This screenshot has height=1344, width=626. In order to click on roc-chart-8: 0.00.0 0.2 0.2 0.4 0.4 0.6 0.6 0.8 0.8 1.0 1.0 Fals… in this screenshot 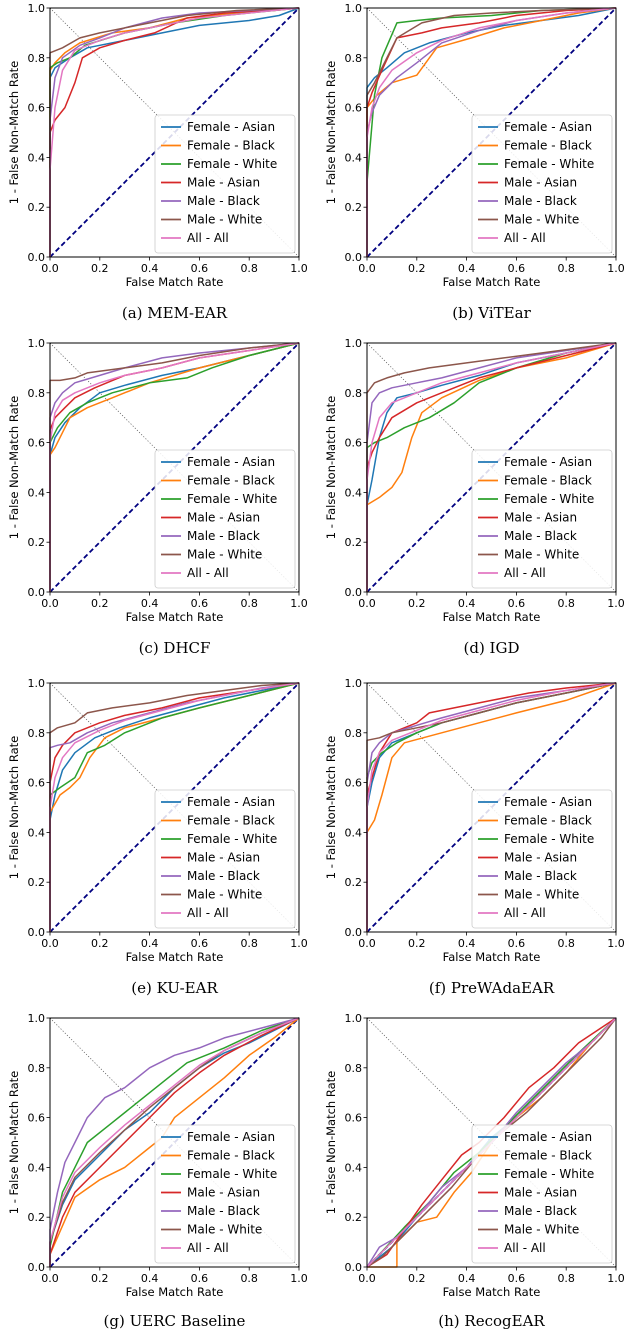, I will do `click(474, 1171)`.